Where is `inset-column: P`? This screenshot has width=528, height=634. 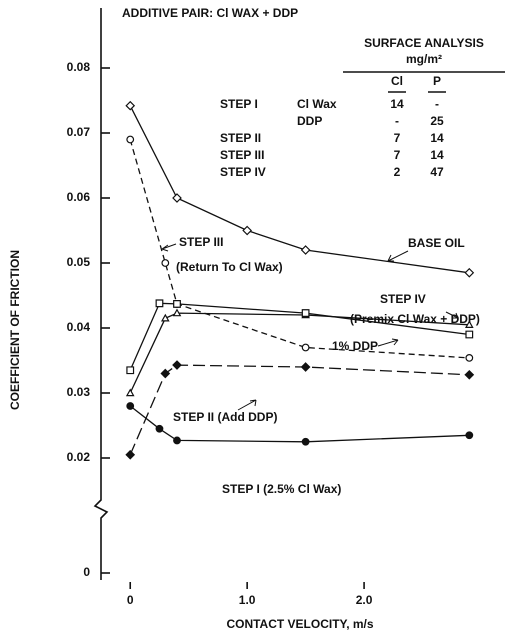
inset-column: P is located at coordinates (437, 81).